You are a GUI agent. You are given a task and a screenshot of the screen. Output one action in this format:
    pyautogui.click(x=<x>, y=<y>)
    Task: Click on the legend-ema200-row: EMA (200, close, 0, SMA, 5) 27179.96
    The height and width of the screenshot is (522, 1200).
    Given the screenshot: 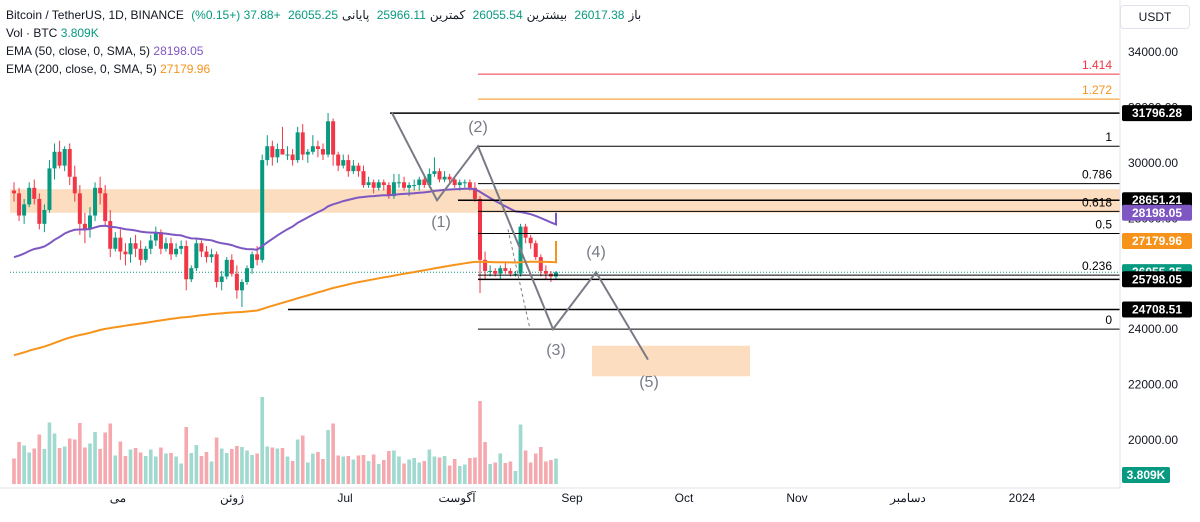 What is the action you would take?
    pyautogui.click(x=325, y=69)
    